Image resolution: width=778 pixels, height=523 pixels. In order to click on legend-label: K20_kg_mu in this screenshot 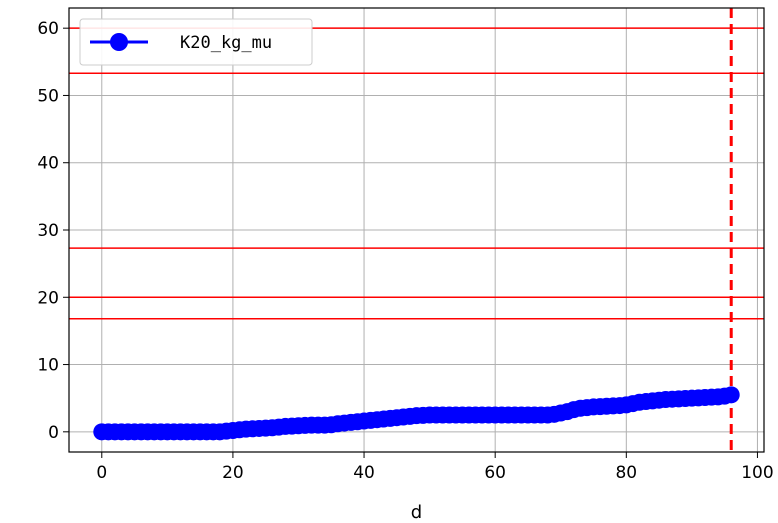, I will do `click(226, 43)`.